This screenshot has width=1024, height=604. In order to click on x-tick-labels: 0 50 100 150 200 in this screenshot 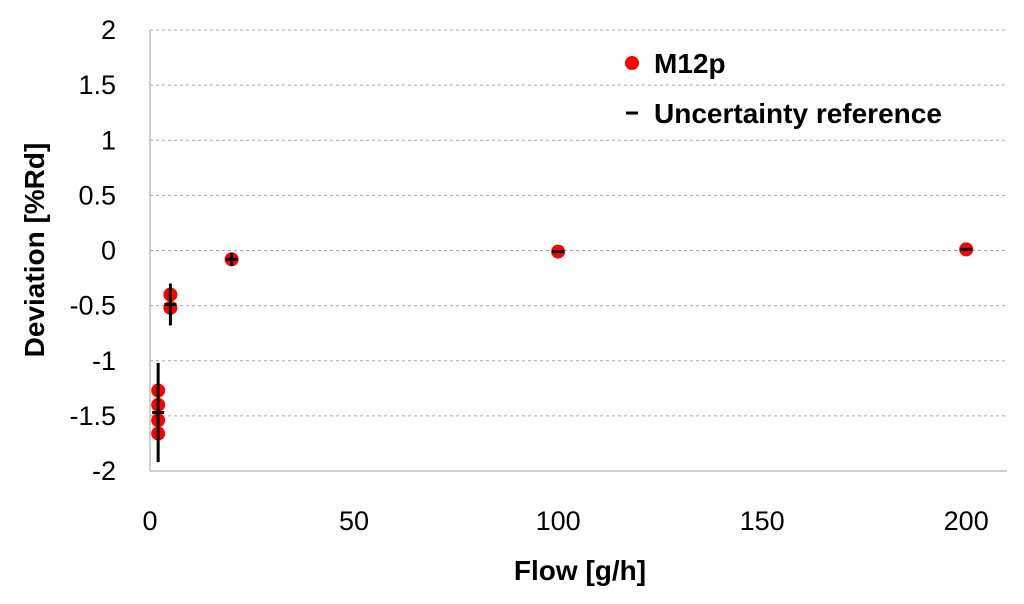, I will do `click(565, 521)`.